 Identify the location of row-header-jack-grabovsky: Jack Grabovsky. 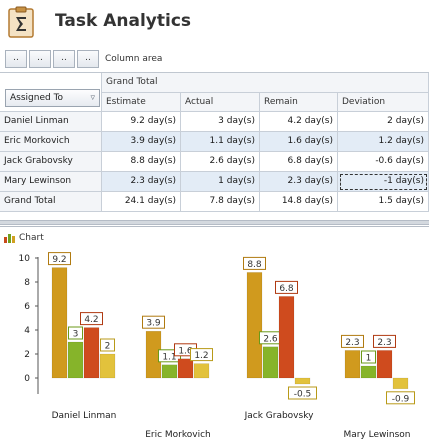
(51, 162).